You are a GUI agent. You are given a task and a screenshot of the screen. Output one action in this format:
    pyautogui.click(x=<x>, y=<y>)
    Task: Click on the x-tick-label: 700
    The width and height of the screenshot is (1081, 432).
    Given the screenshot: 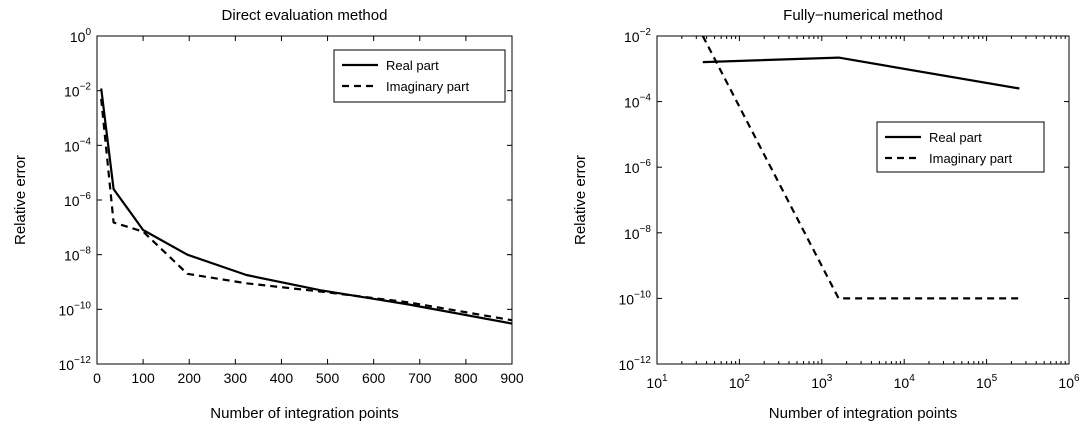 What is the action you would take?
    pyautogui.click(x=420, y=378)
    